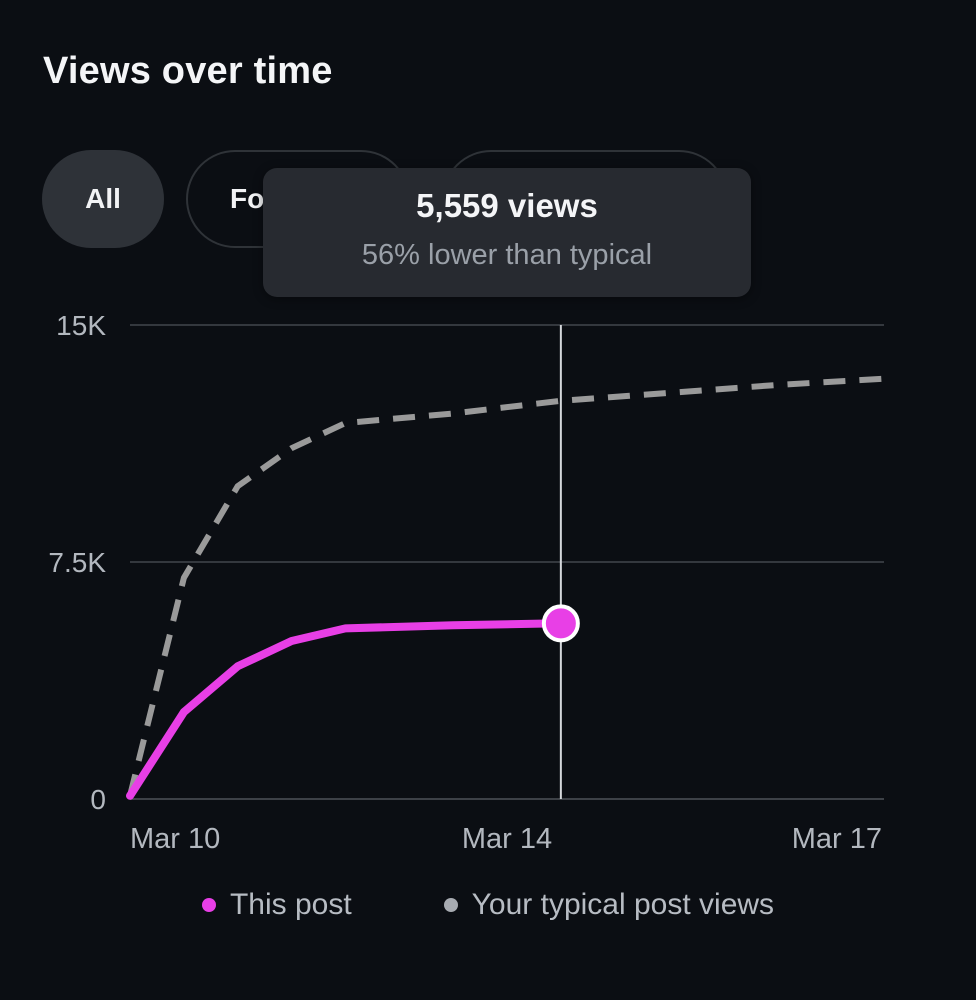 This screenshot has height=1000, width=976. Describe the element at coordinates (208, 905) in the screenshot. I see `legend-dot-this-post` at that location.